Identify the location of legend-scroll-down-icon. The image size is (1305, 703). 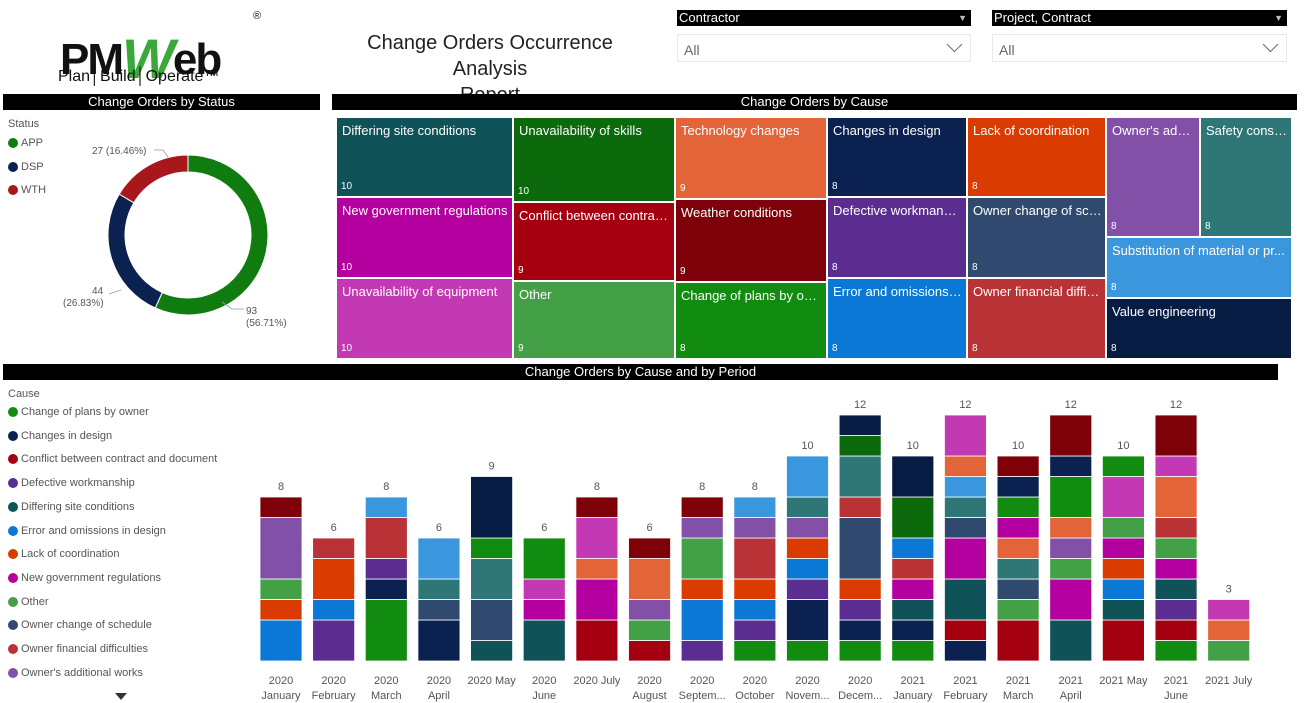
(121, 696).